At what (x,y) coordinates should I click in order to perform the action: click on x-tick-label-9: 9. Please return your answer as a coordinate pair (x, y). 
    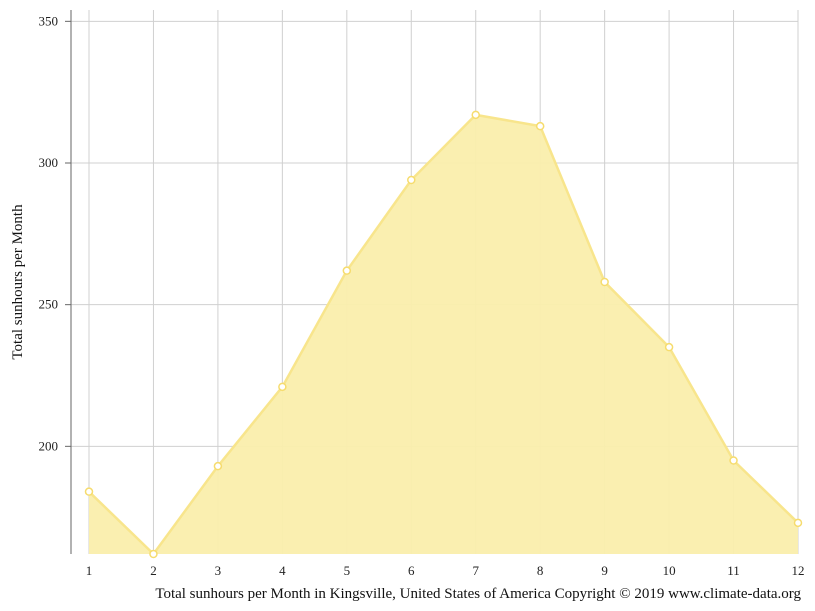
    Looking at the image, I should click on (604, 570).